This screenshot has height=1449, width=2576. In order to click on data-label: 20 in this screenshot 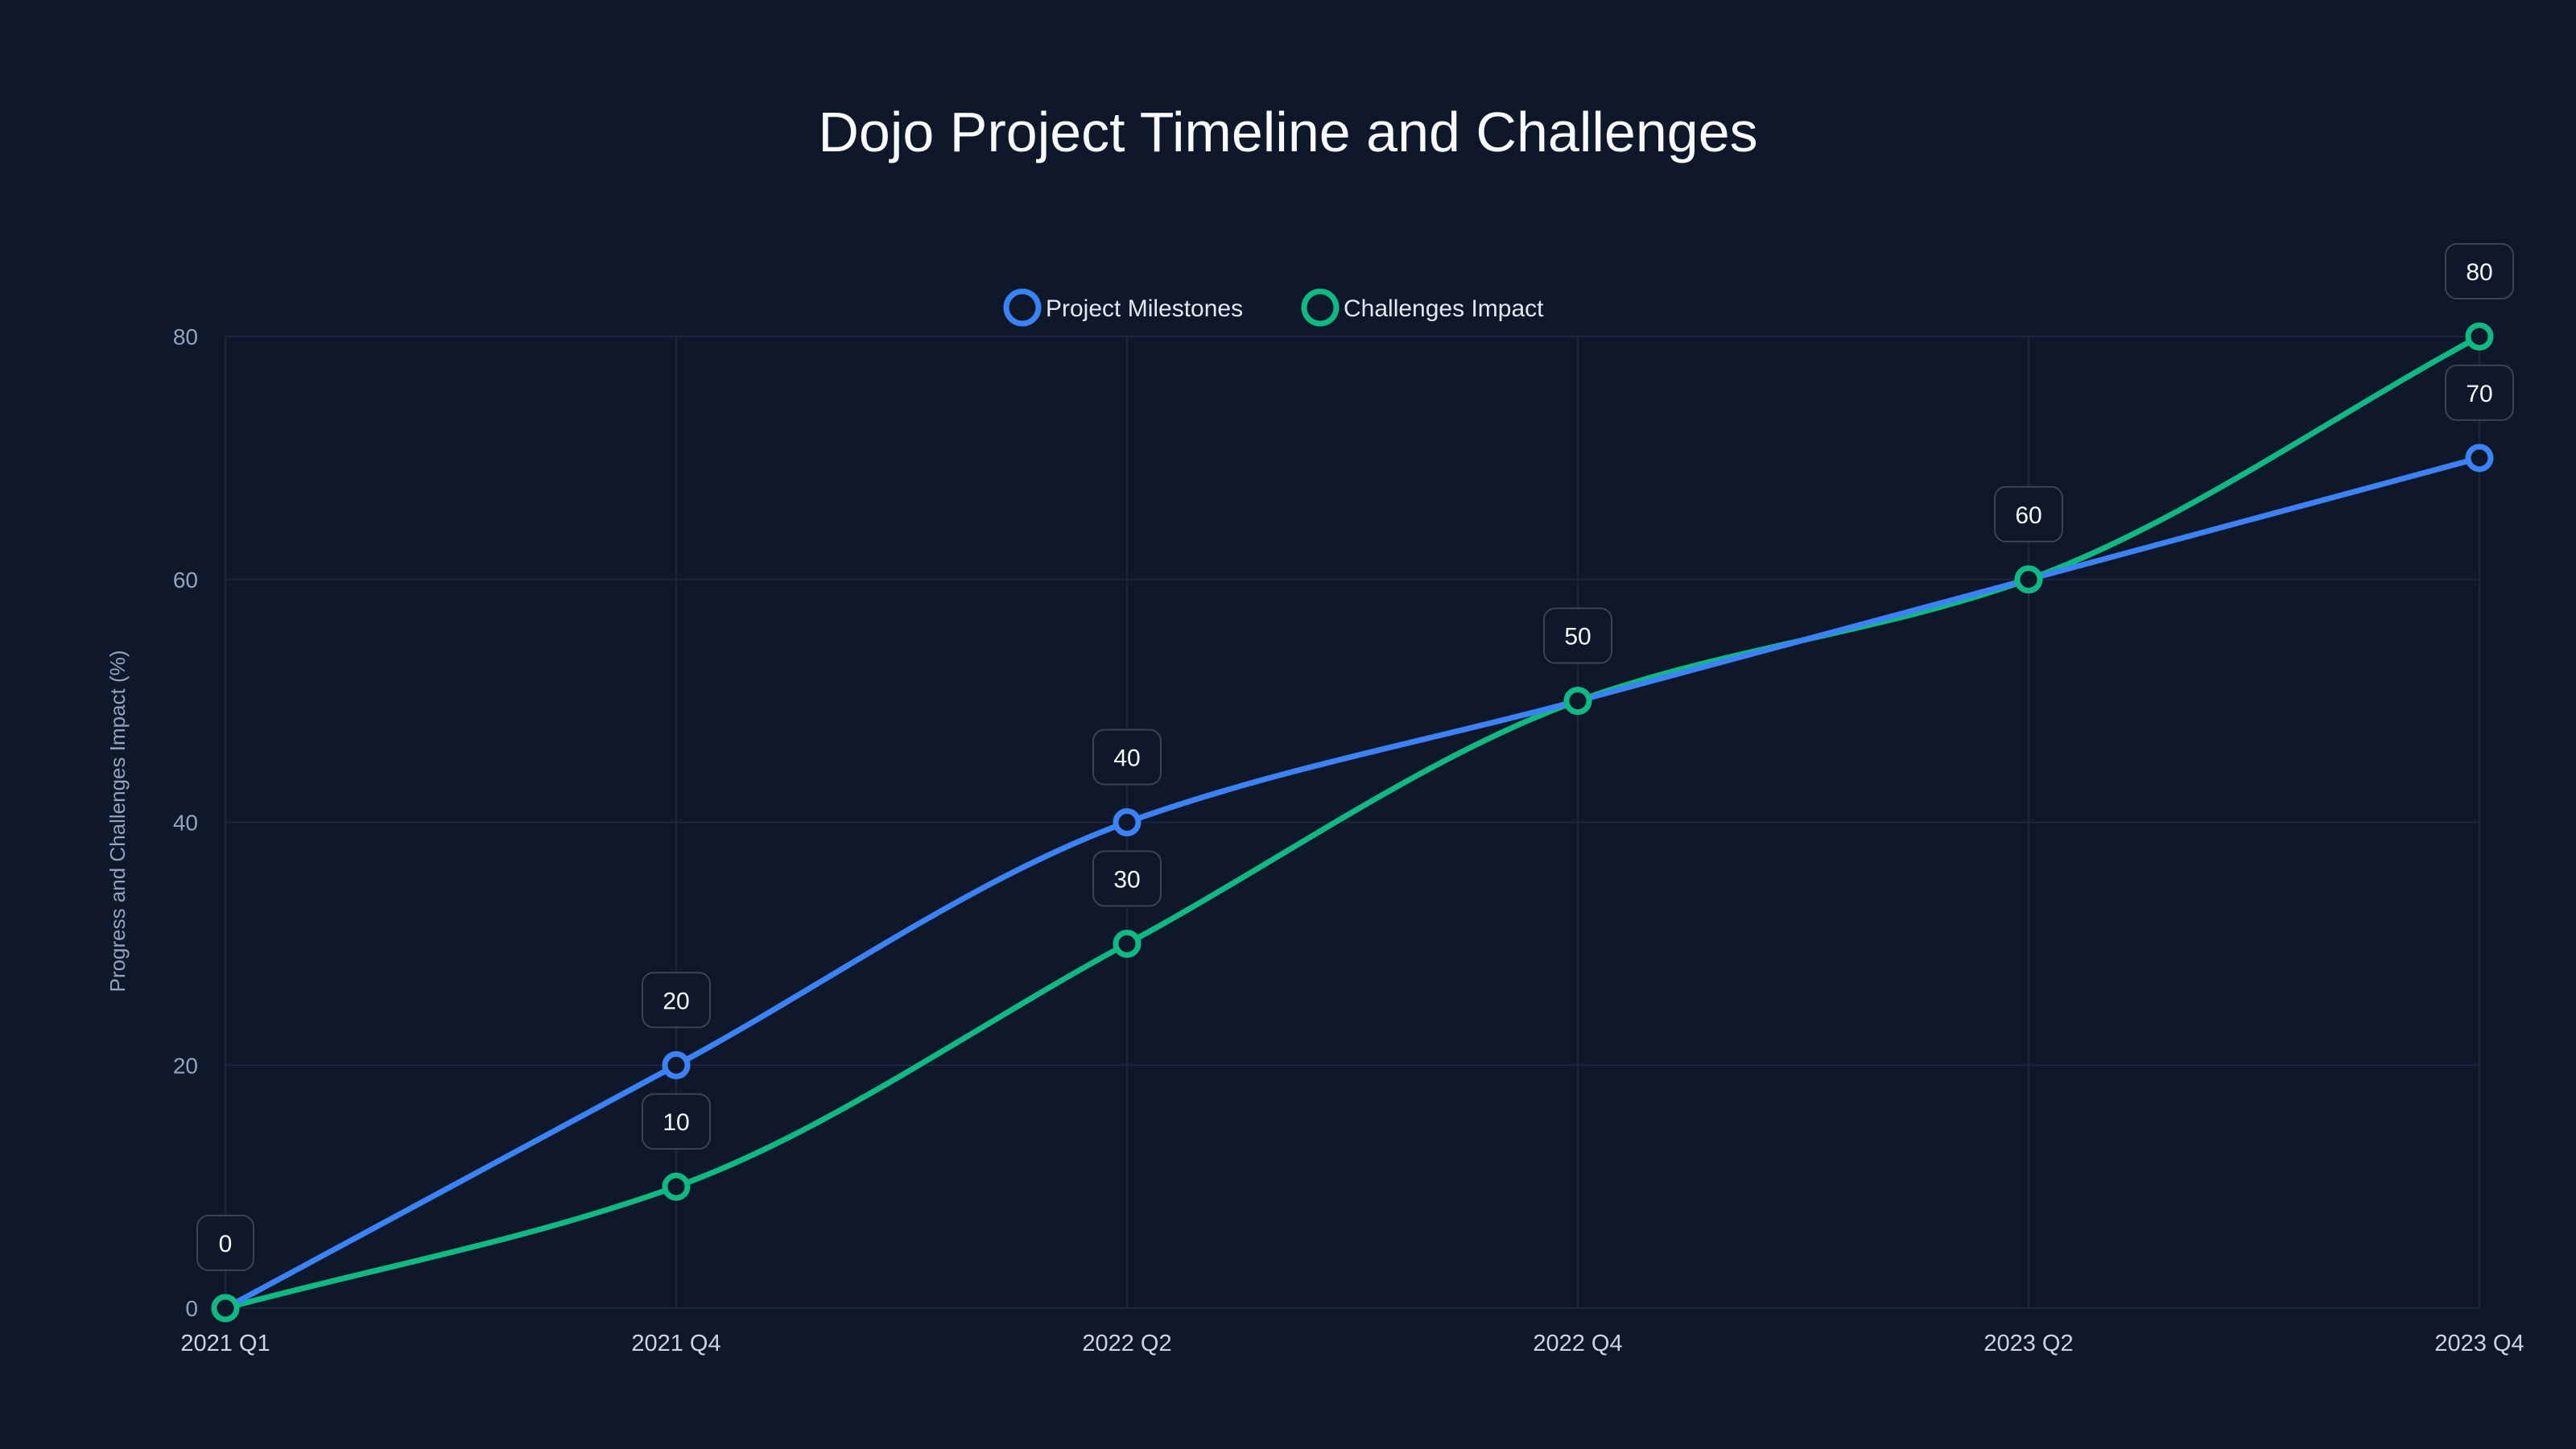, I will do `click(676, 1000)`.